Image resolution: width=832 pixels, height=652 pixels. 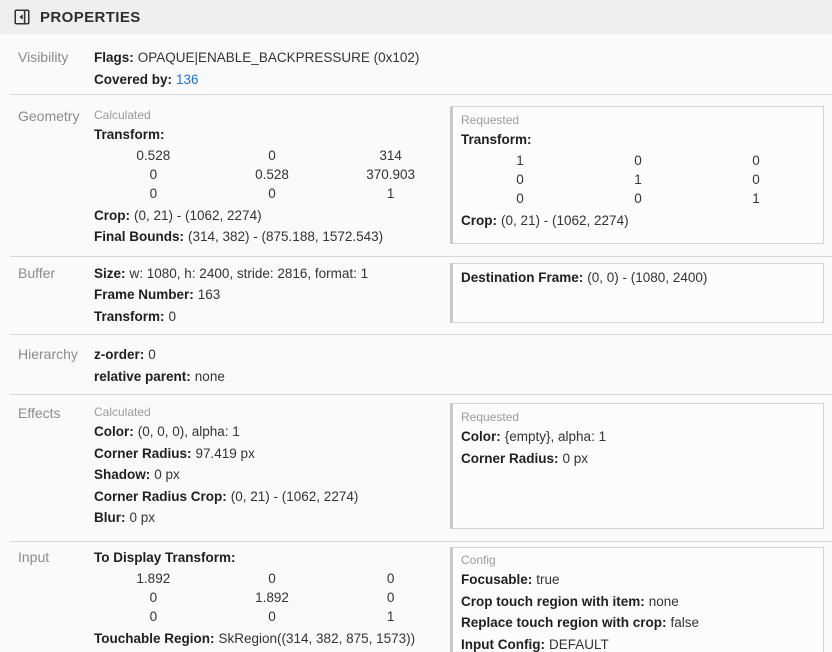 I want to click on collapse-panel-button, so click(x=22, y=17).